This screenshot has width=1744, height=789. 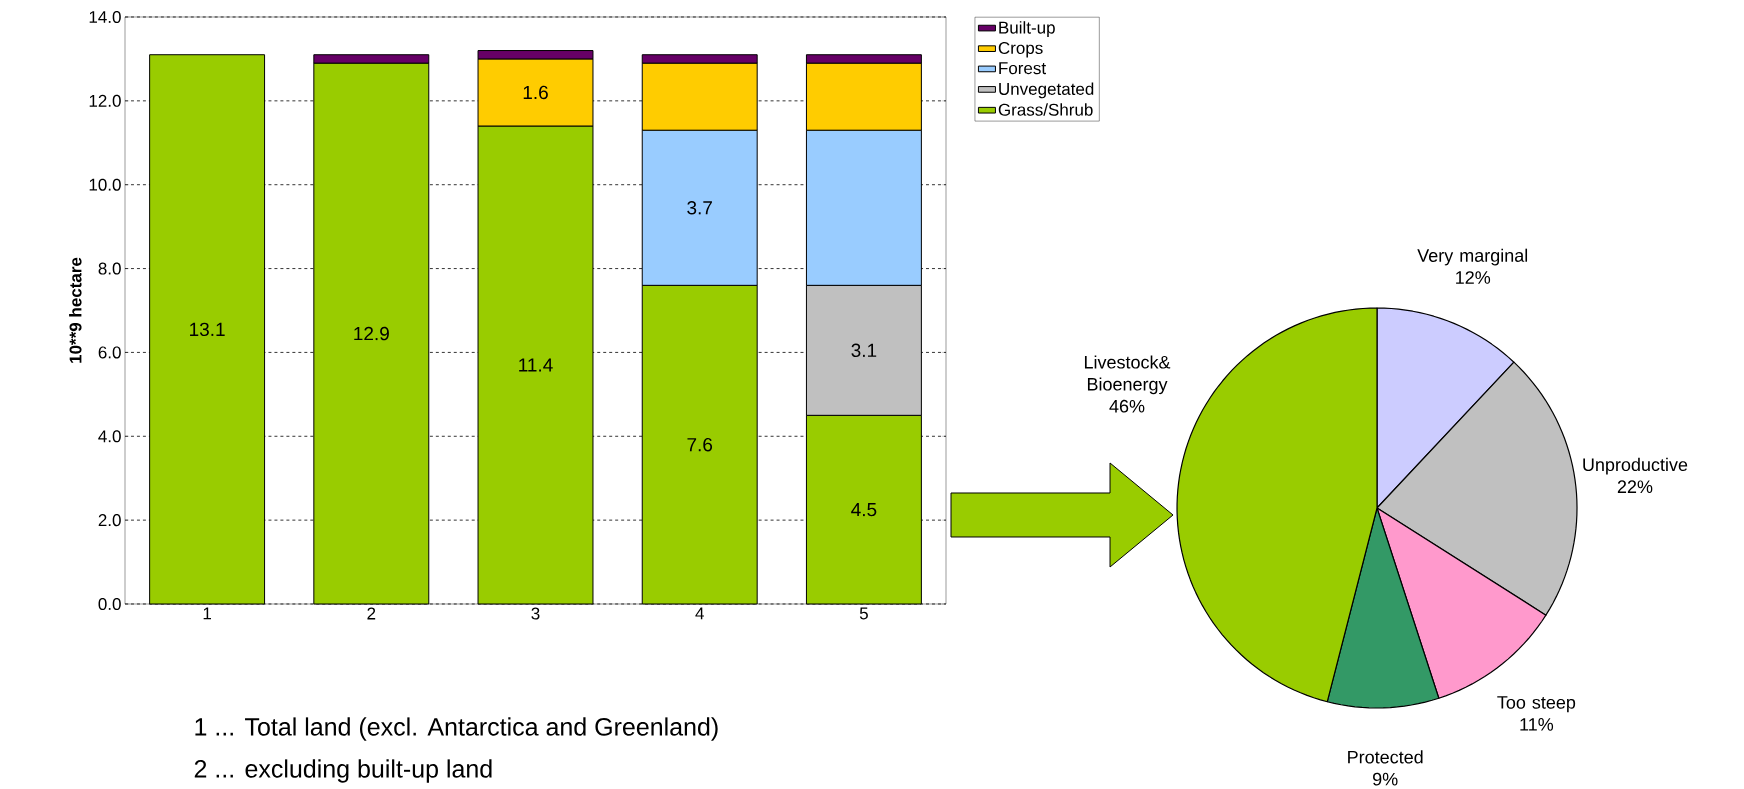 What do you see at coordinates (1045, 109) in the screenshot?
I see `legend-label: Grass/Shrub` at bounding box center [1045, 109].